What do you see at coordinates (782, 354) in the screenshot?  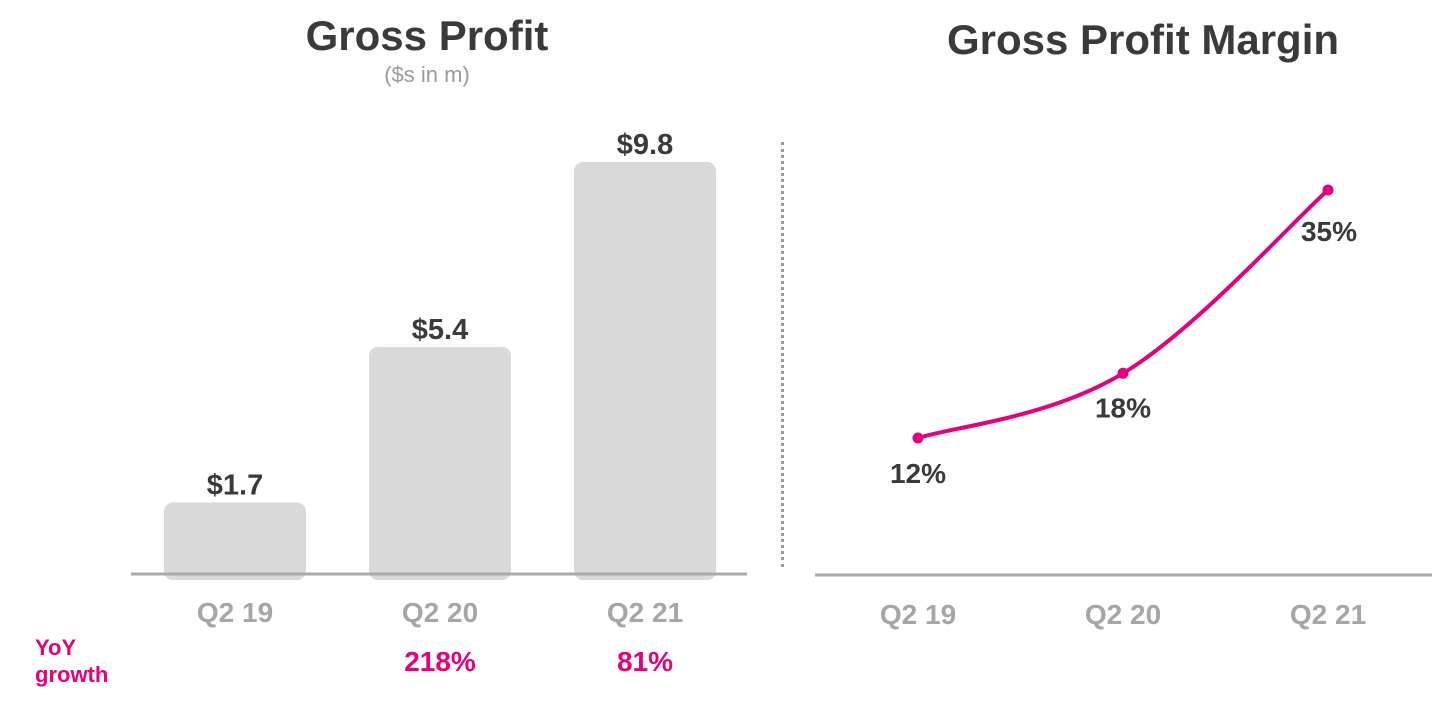 I see `chart-divider` at bounding box center [782, 354].